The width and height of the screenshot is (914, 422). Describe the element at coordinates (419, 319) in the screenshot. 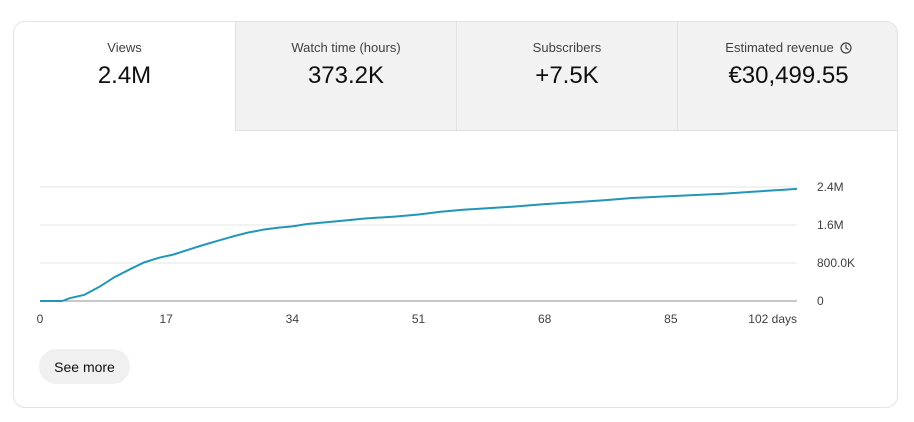

I see `x-tick-label: 51` at that location.